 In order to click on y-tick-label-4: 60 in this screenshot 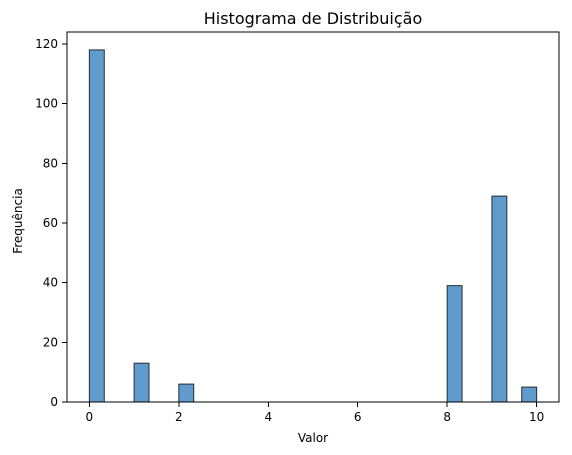, I will do `click(50, 223)`.